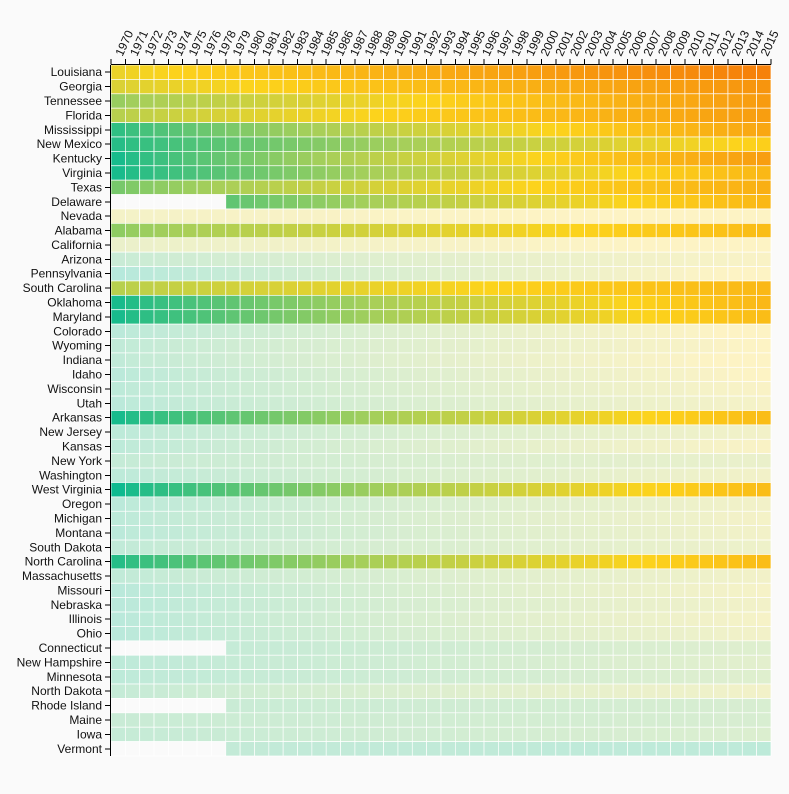 The width and height of the screenshot is (789, 794). Describe the element at coordinates (83, 360) in the screenshot. I see `y-tick-label: Indiana` at that location.